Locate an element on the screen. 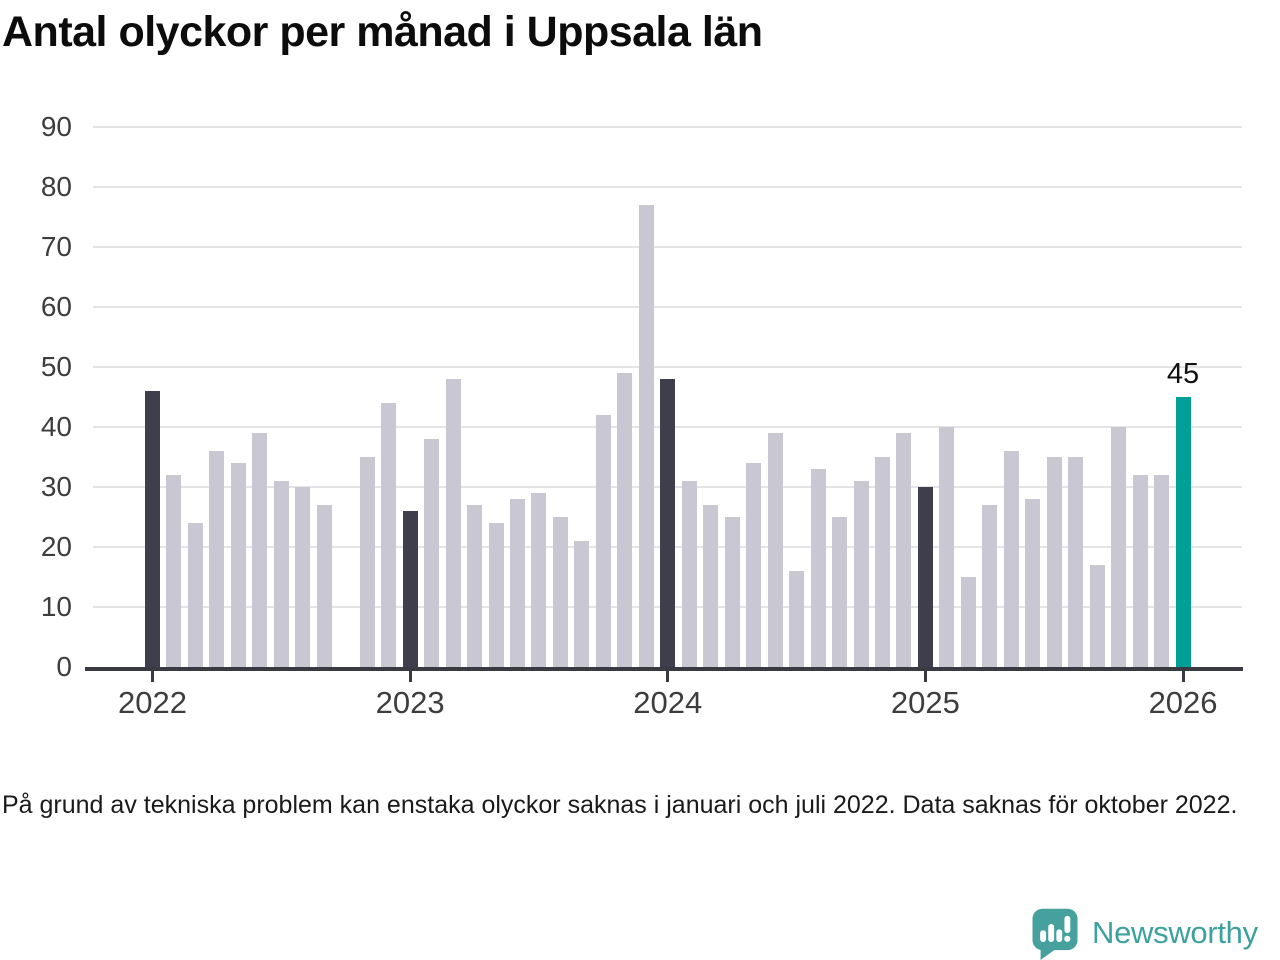 The width and height of the screenshot is (1280, 960). y-tick-label-60: 60 is located at coordinates (56, 306).